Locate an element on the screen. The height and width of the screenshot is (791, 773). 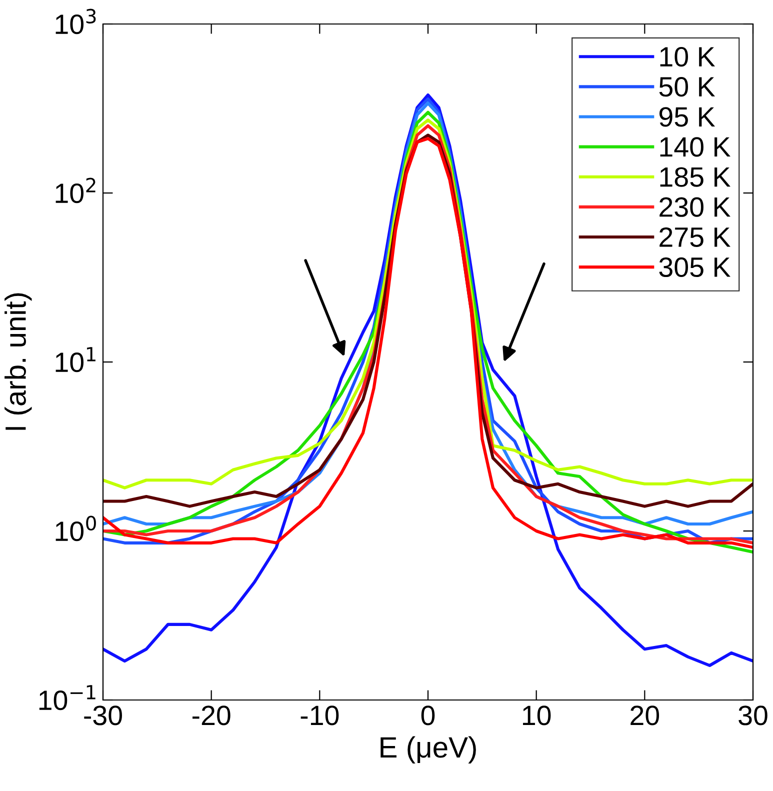
legend-label: 95 K is located at coordinates (687, 117).